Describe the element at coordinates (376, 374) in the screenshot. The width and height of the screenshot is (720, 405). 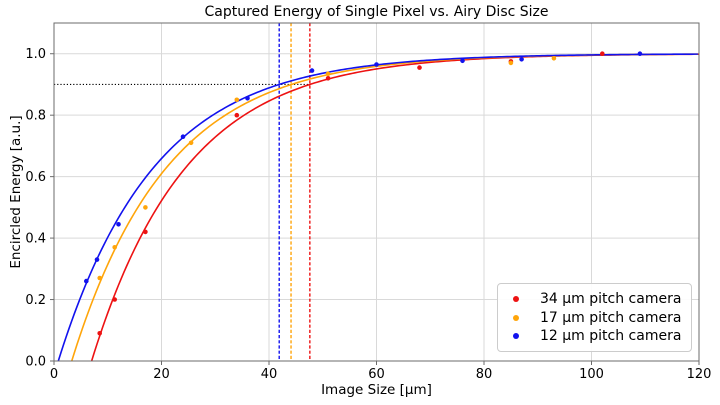
I see `x-tick-label: 60` at that location.